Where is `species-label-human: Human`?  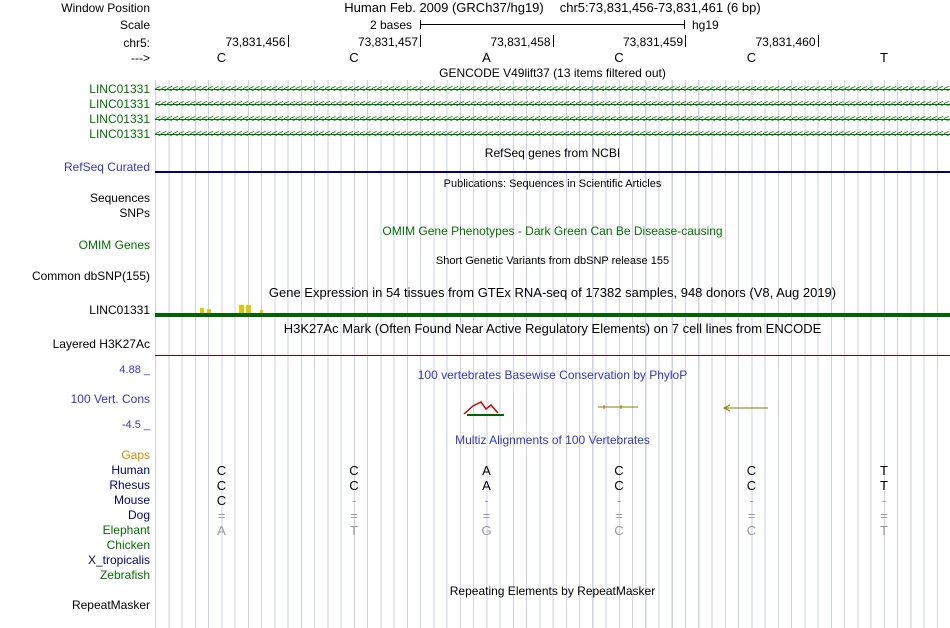 species-label-human: Human is located at coordinates (130, 470).